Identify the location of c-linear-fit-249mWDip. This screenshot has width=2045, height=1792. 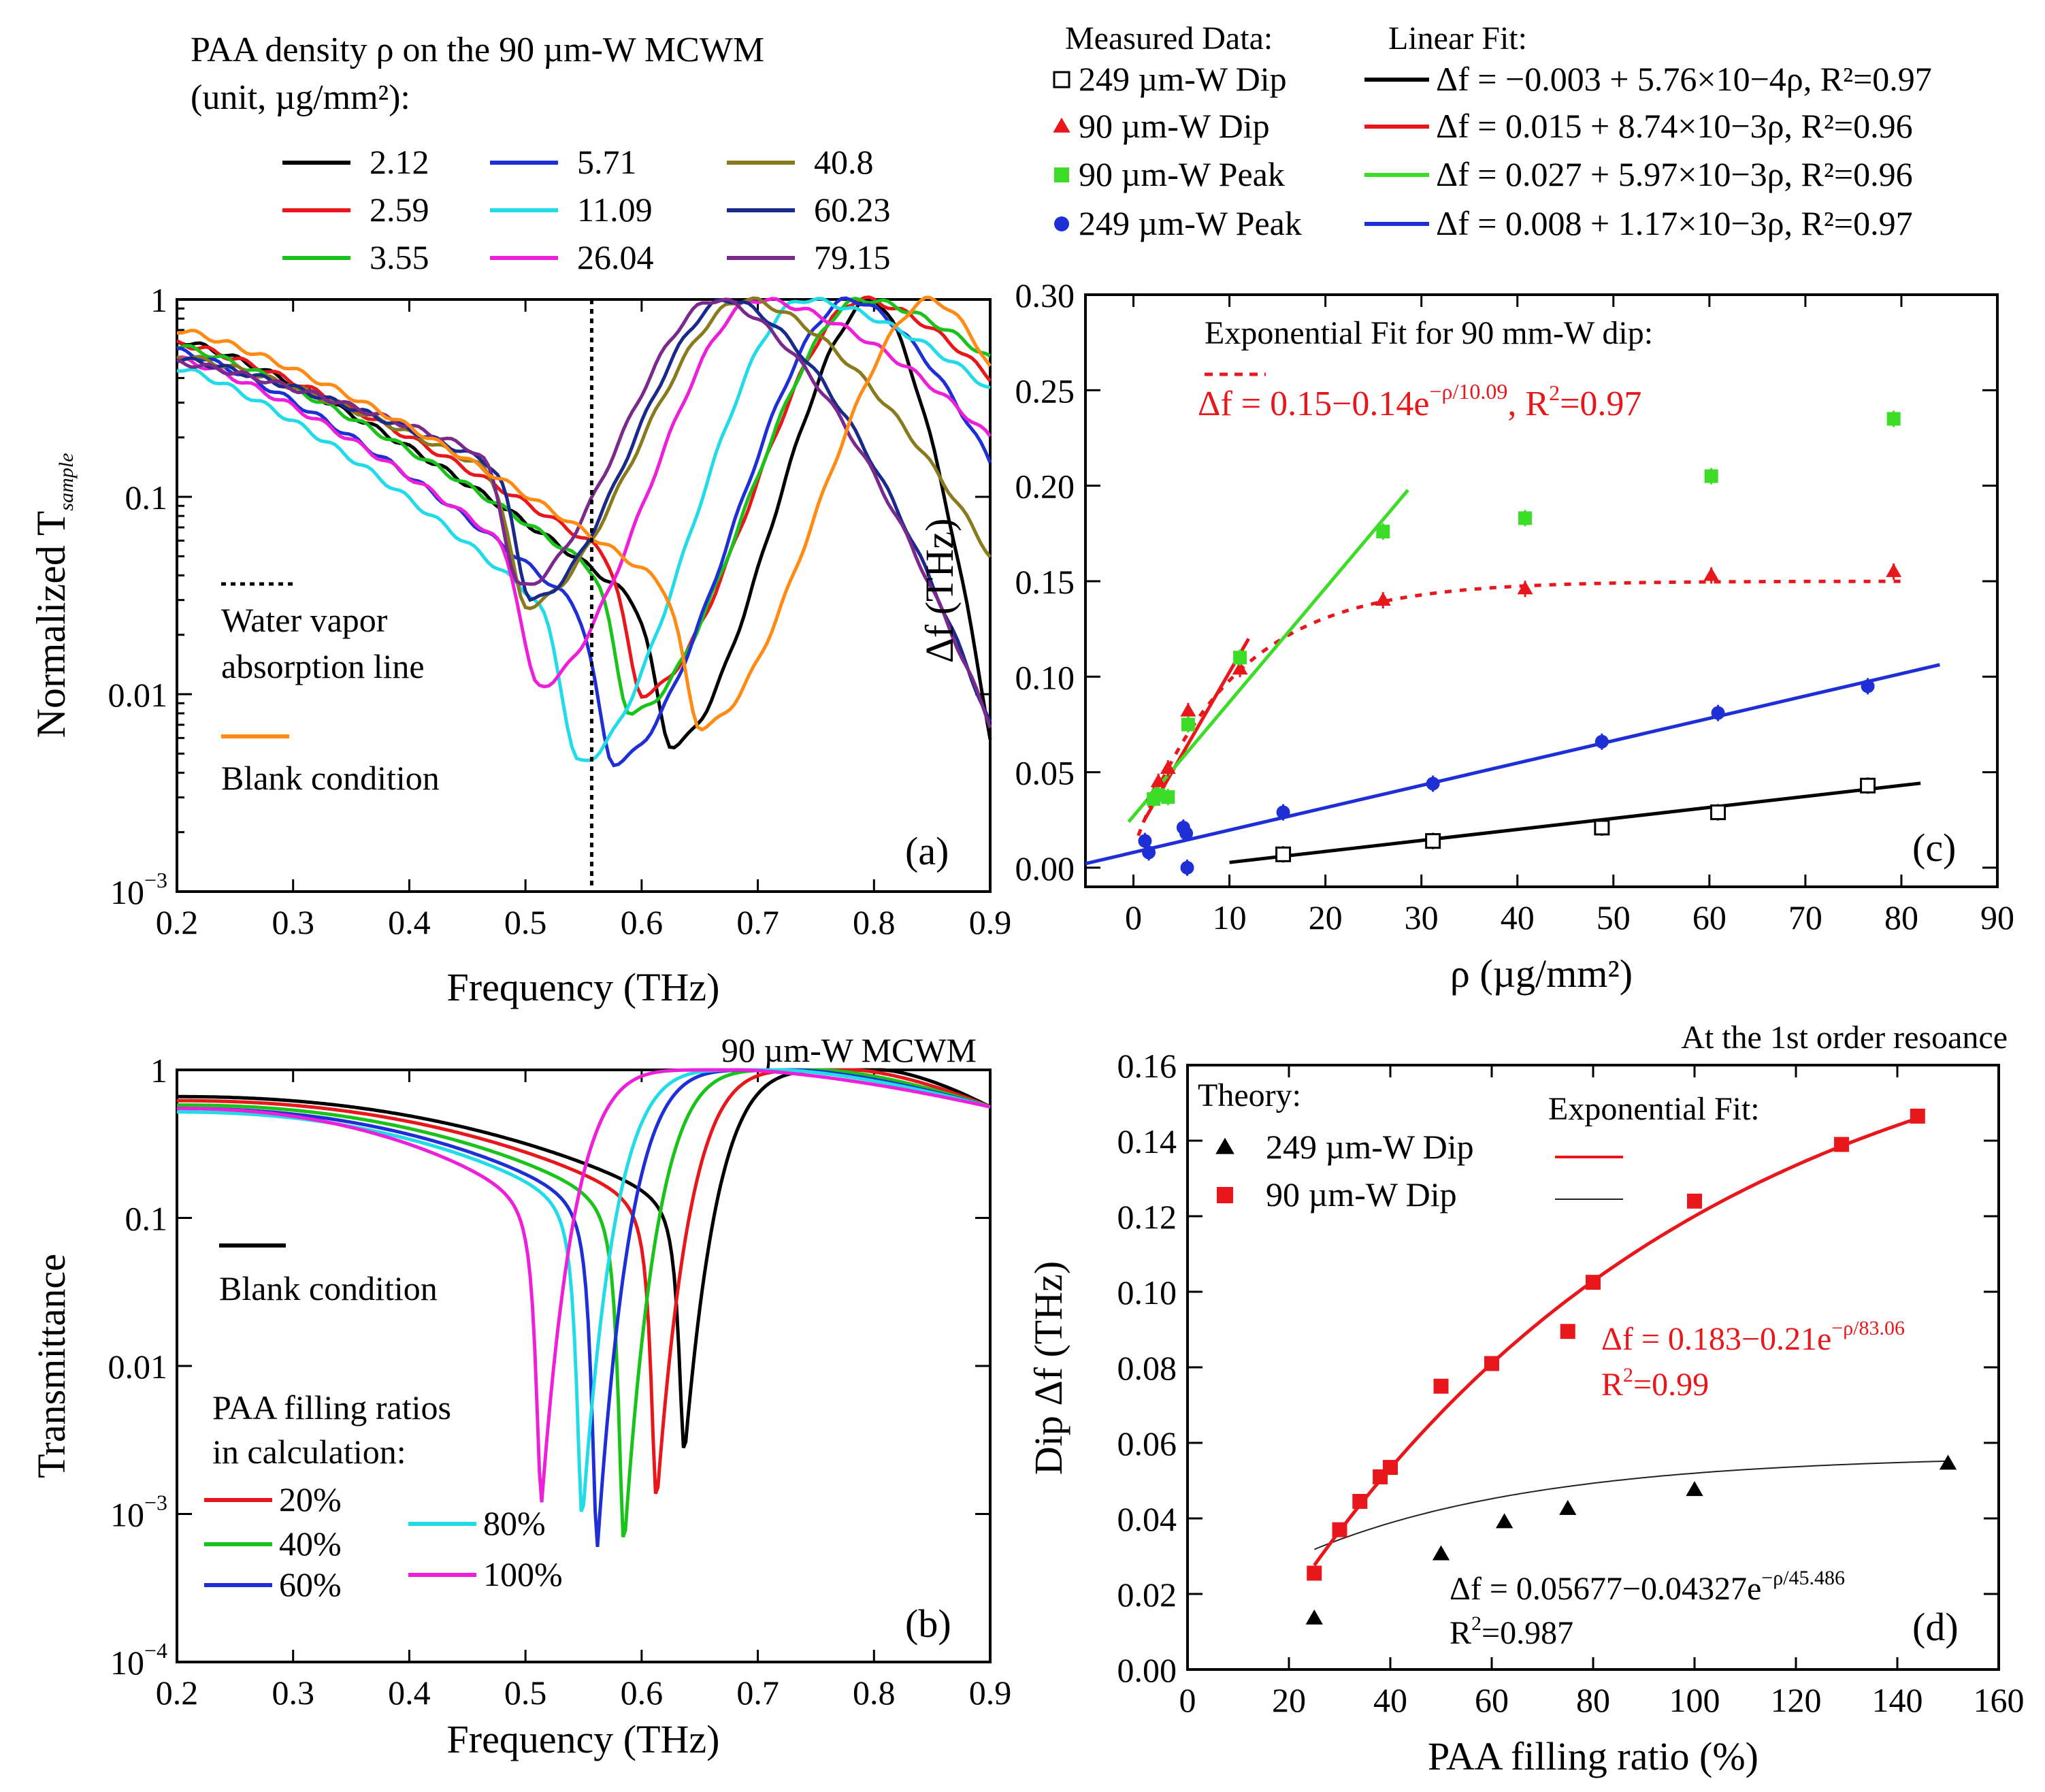
(1575, 822).